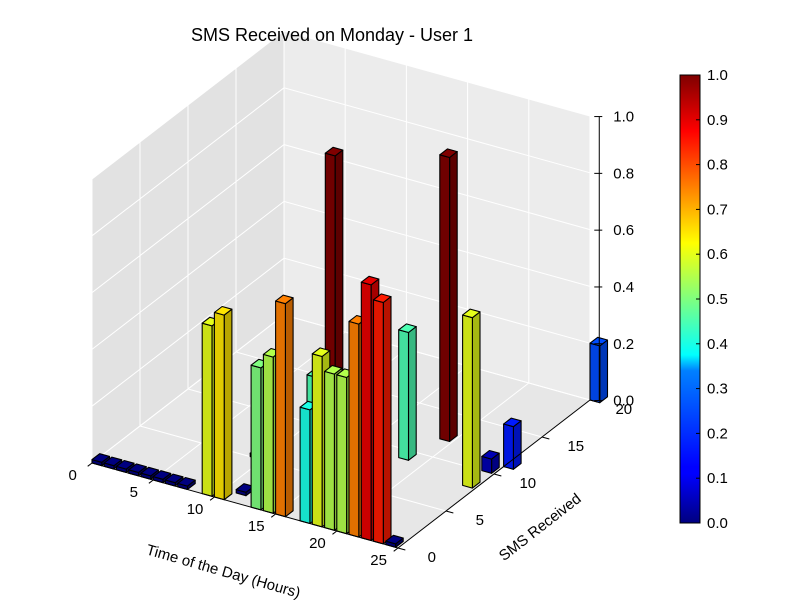  I want to click on z-tick-label: 0.4, so click(623, 287).